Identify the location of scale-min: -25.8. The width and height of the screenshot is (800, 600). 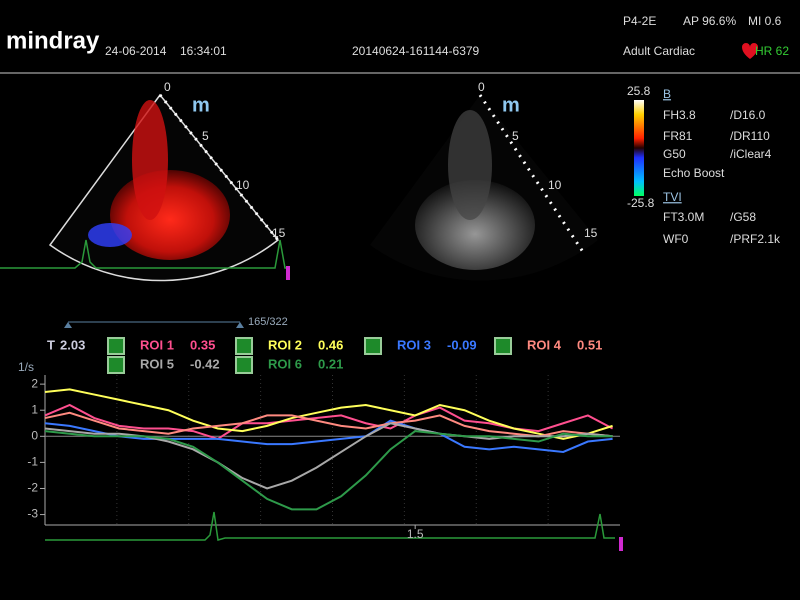
(641, 203).